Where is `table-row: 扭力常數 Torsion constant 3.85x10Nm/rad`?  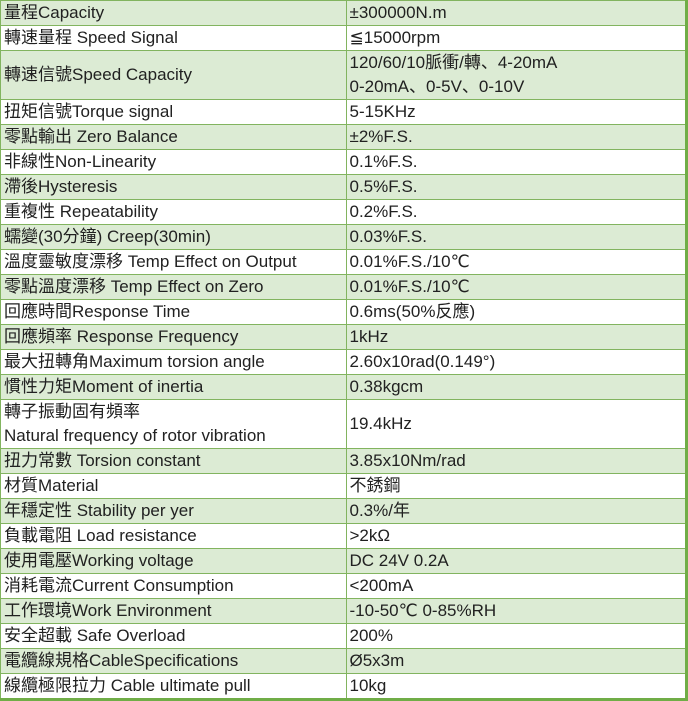
table-row: 扭力常數 Torsion constant 3.85x10Nm/rad is located at coordinates (343, 461).